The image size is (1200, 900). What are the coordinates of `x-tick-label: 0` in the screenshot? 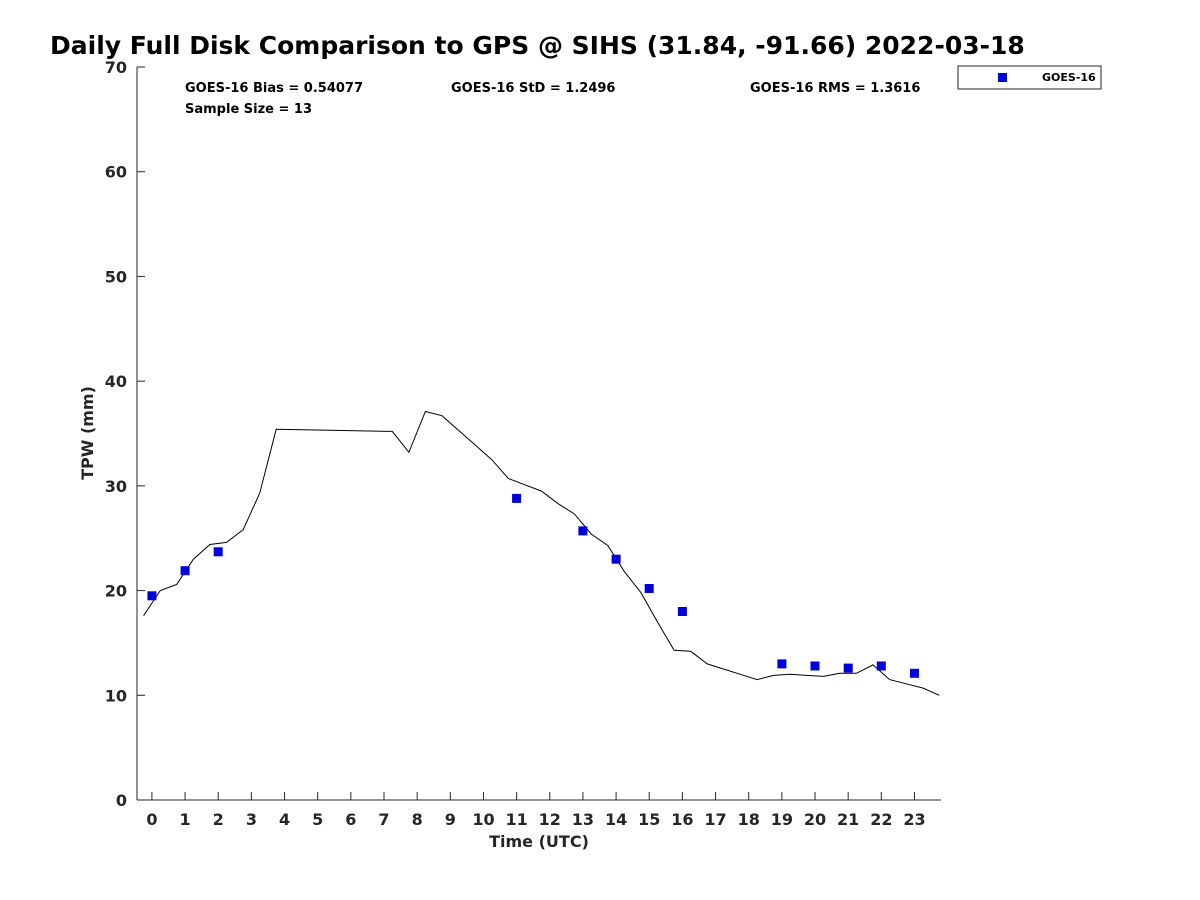 It's located at (151, 819).